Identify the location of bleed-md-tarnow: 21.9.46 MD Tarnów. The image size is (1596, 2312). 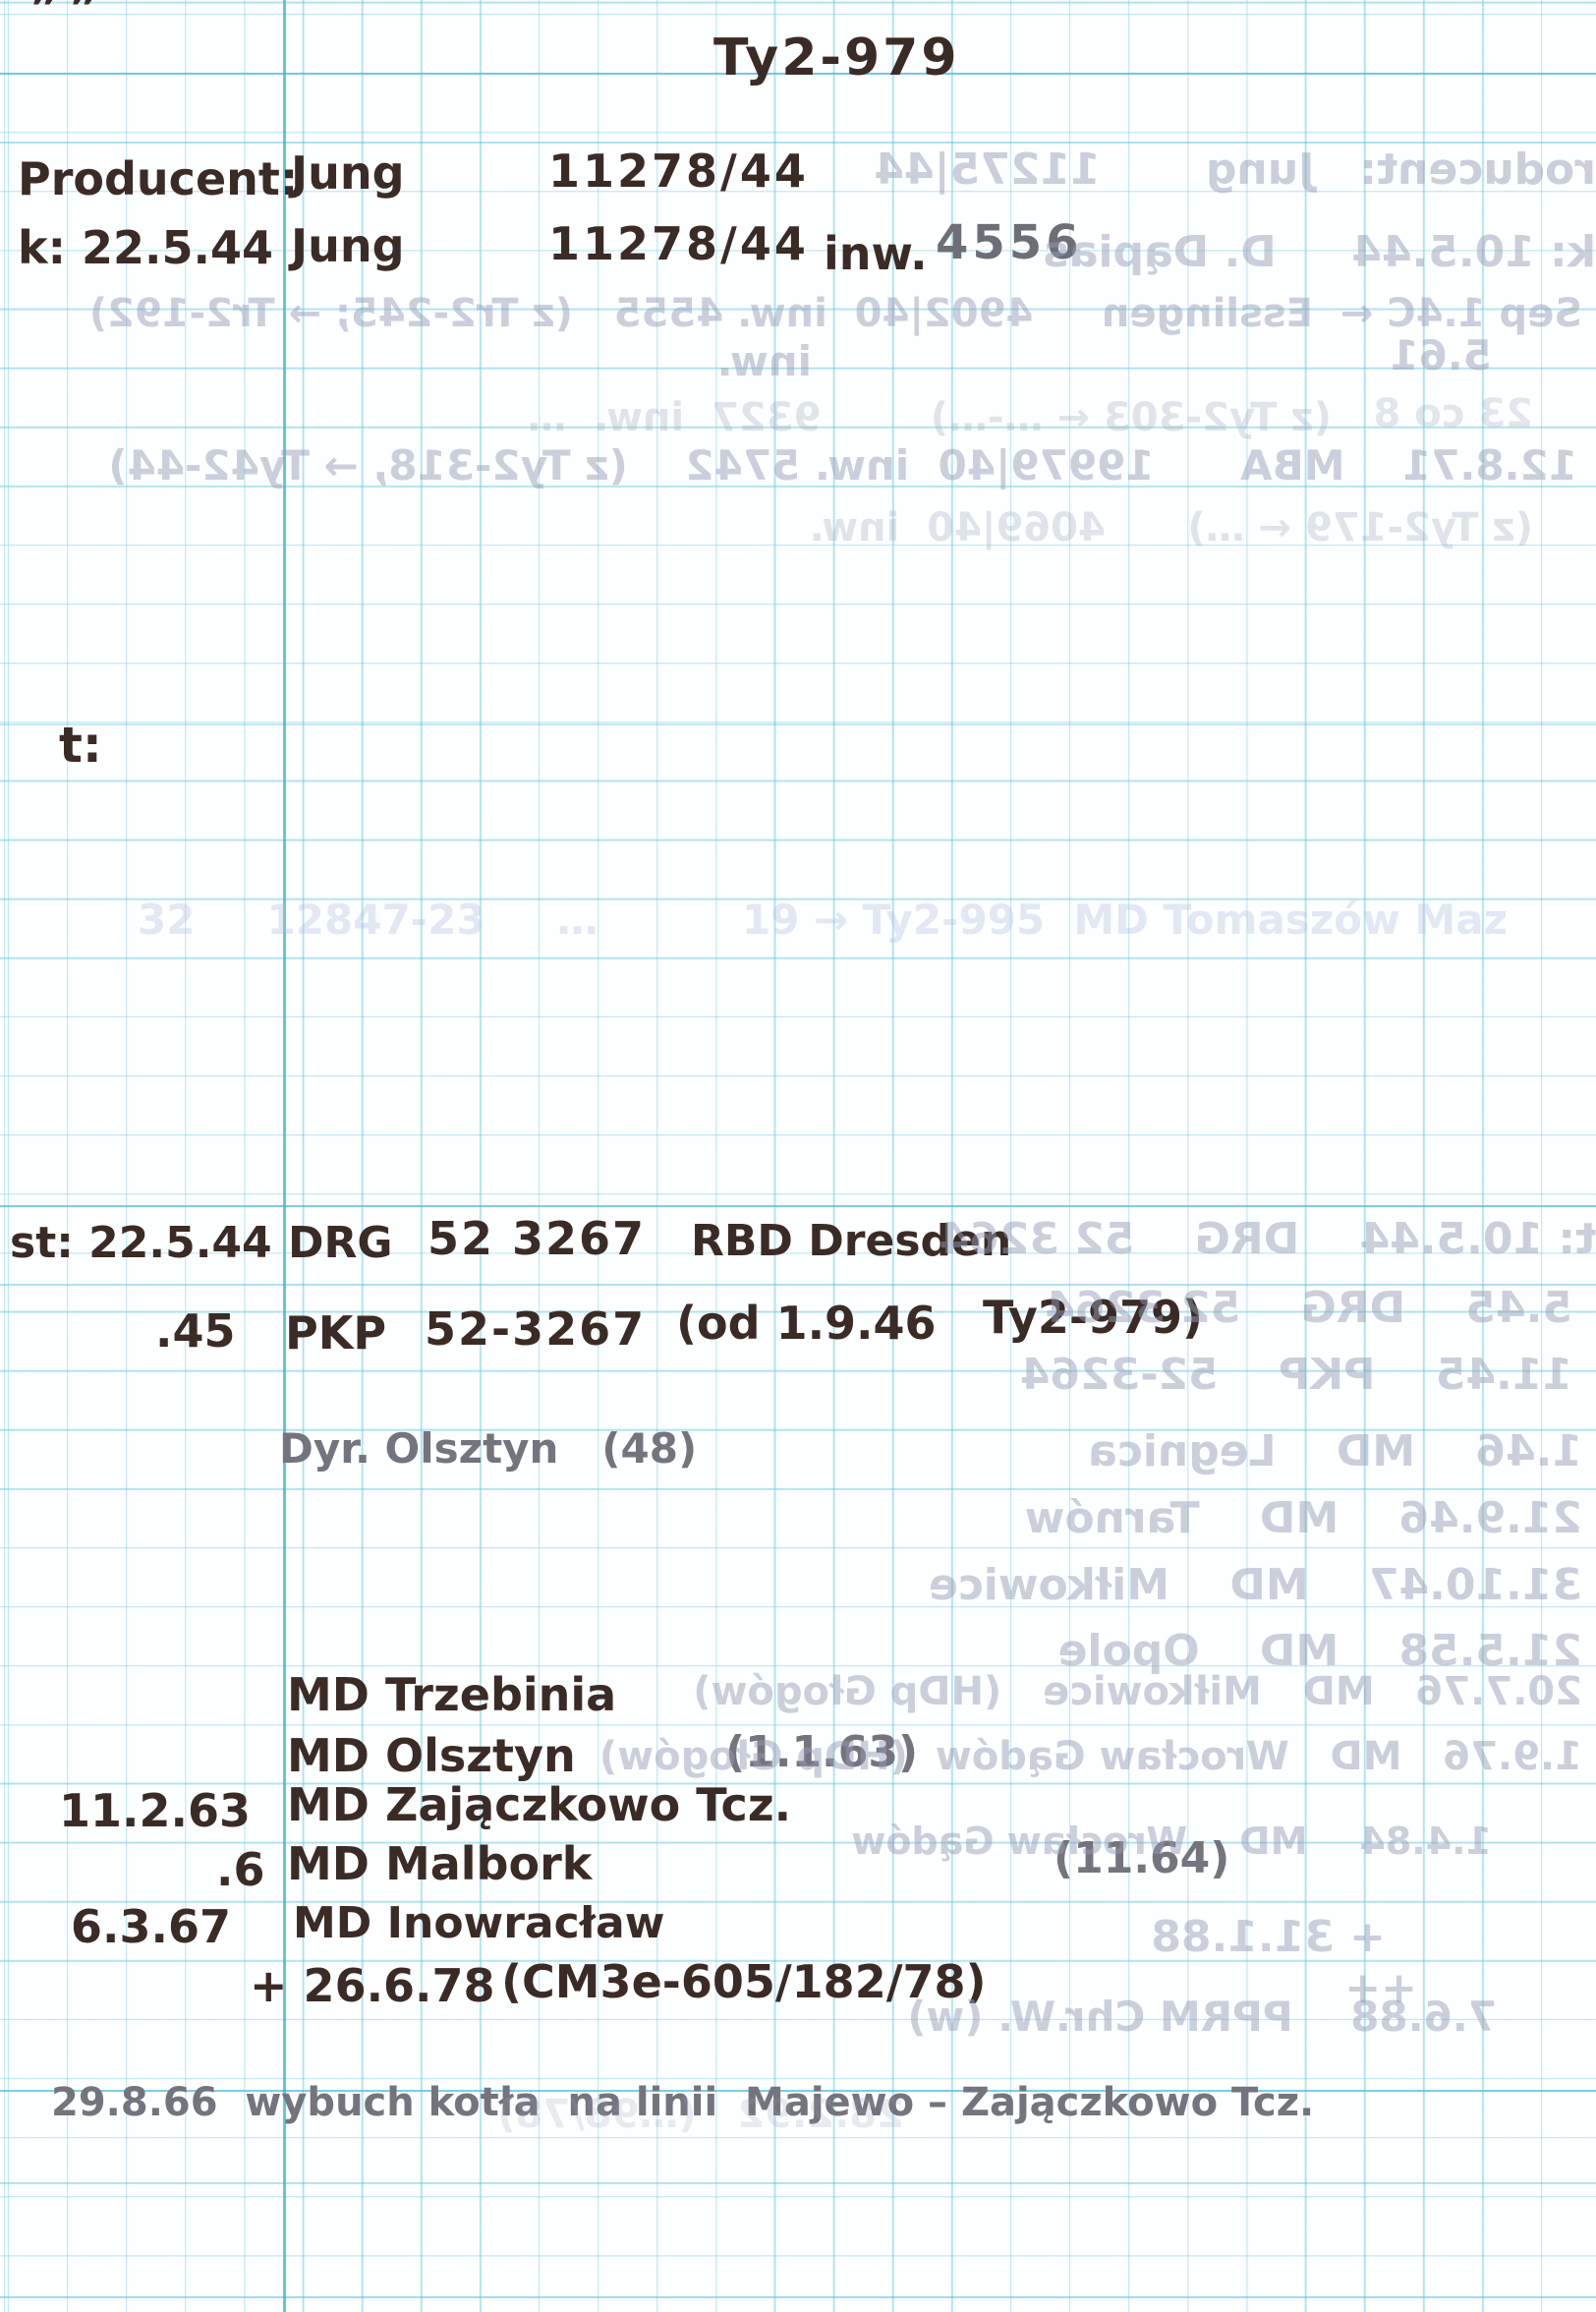
(1303, 1518).